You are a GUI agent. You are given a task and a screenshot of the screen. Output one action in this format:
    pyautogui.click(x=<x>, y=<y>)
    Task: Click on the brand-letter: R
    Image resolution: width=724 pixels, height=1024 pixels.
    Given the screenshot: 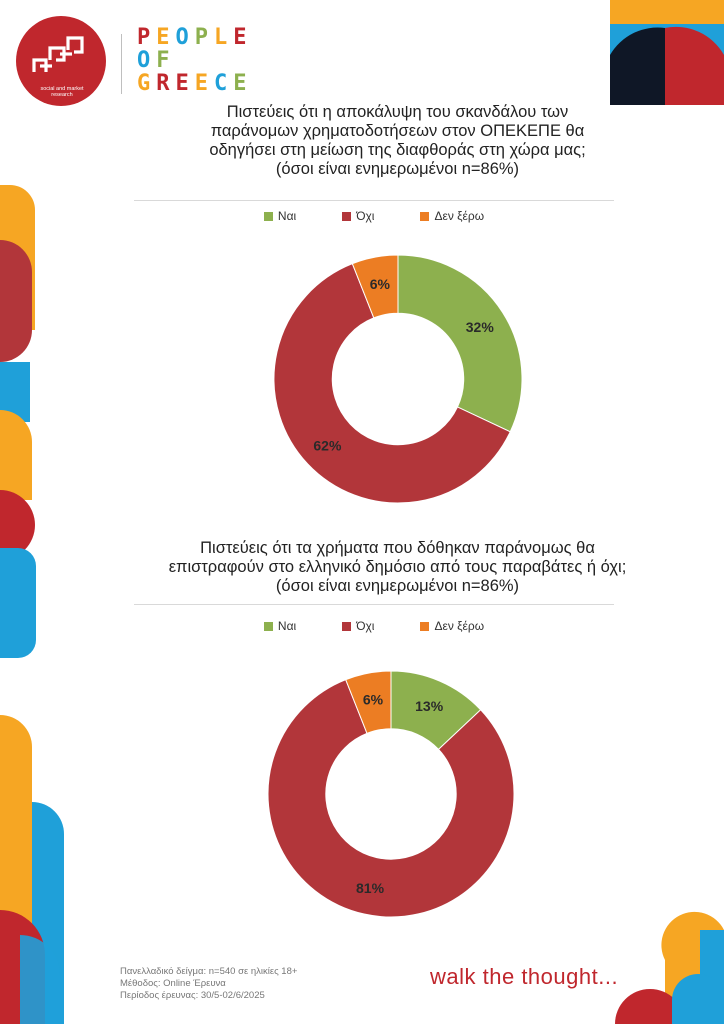 What is the action you would take?
    pyautogui.click(x=166, y=83)
    